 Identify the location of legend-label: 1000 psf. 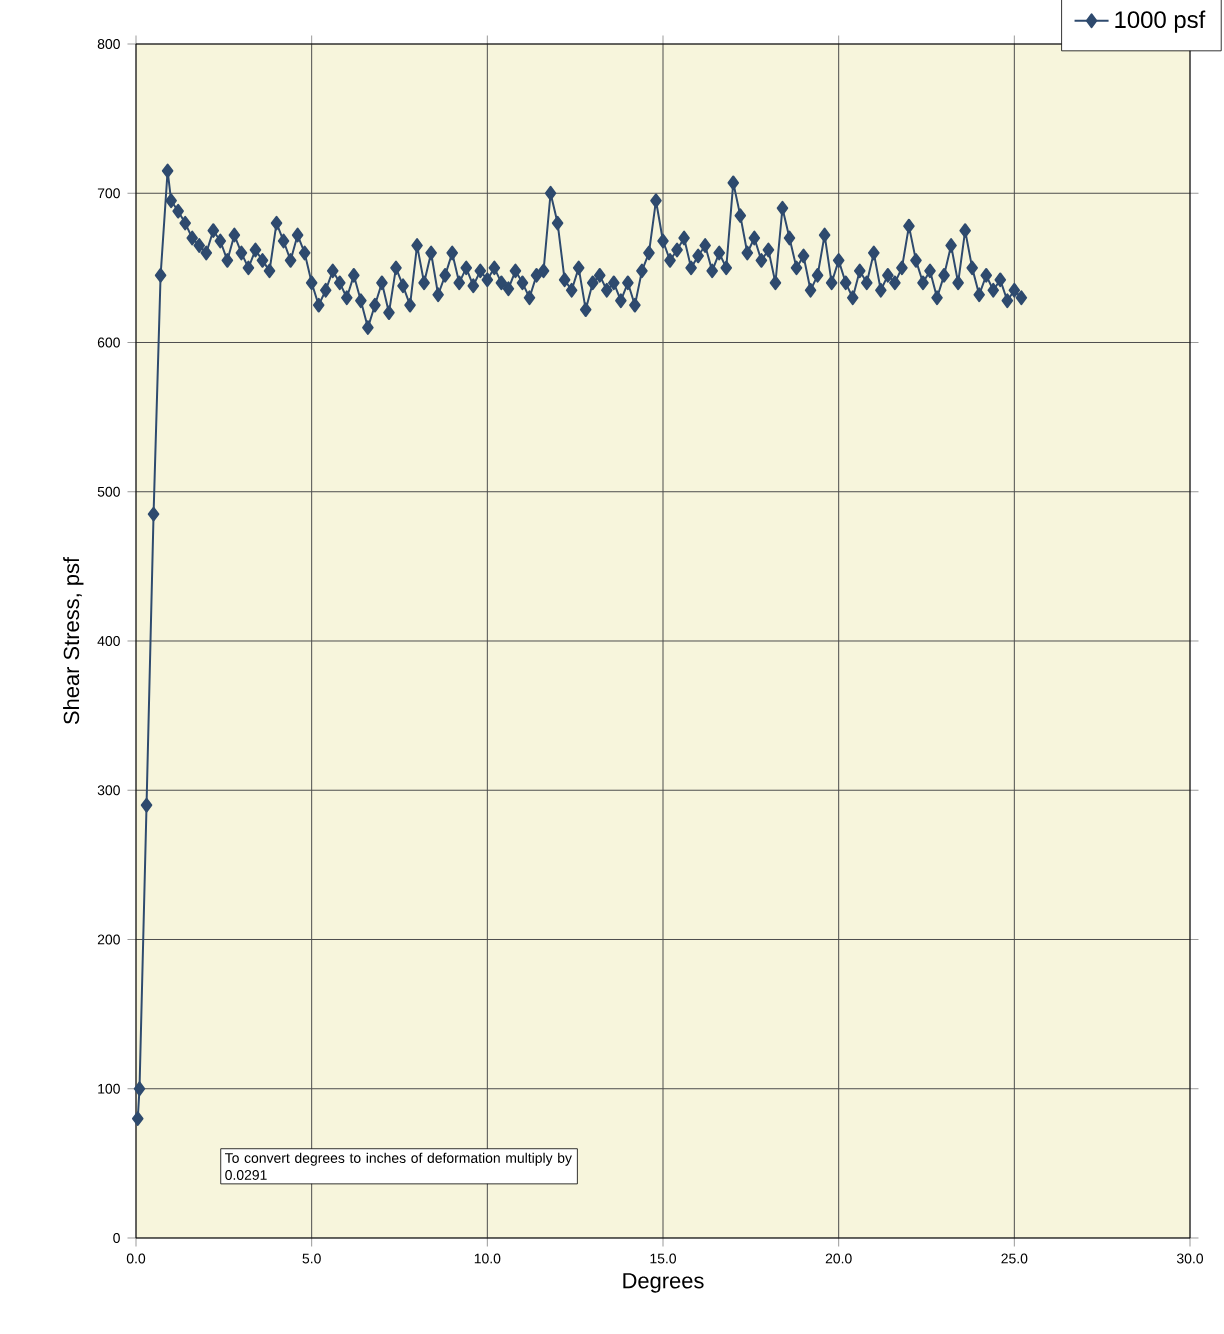
(1160, 21).